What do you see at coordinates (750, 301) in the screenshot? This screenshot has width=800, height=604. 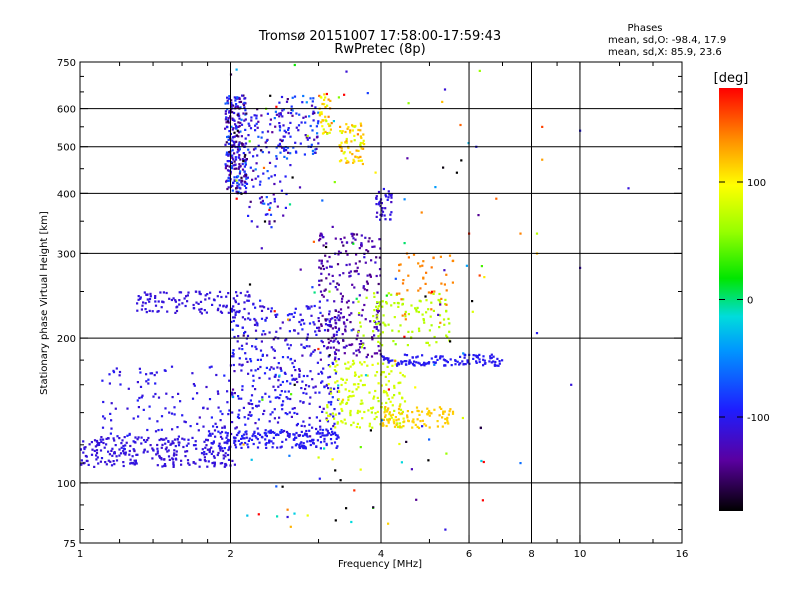 I see `colorbar-tick-label: 0` at bounding box center [750, 301].